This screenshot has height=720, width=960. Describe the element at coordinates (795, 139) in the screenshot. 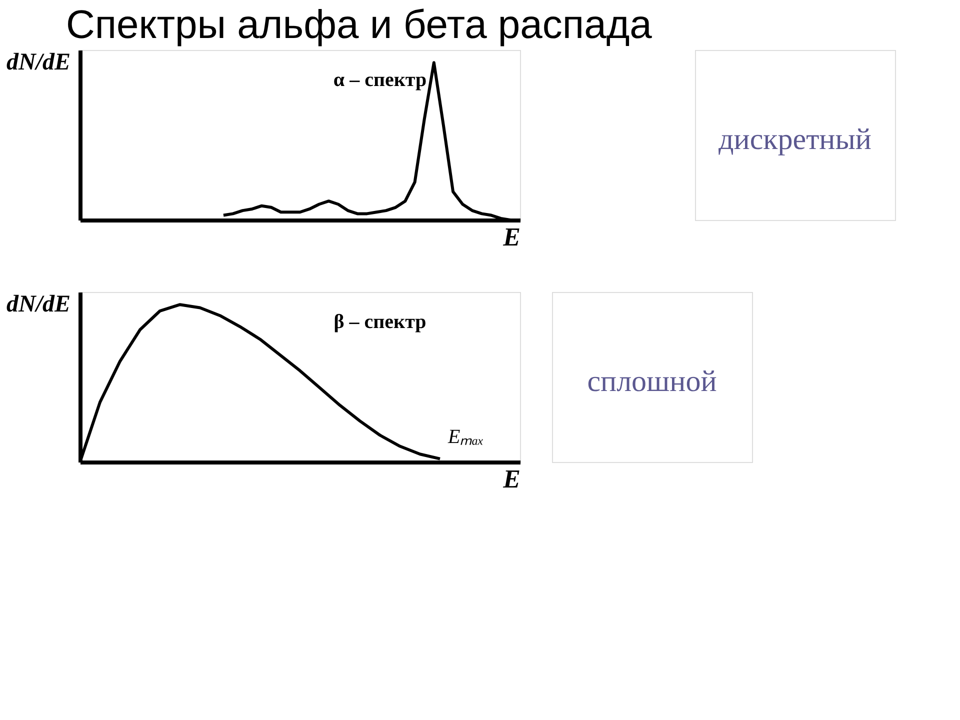

I see `text: дискретный` at that location.